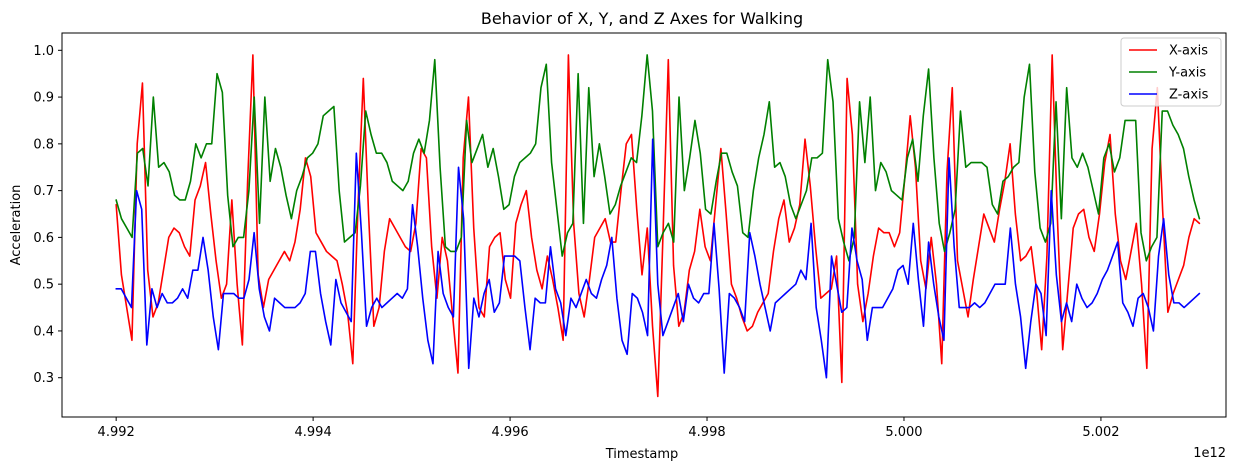  What do you see at coordinates (706, 432) in the screenshot?
I see `x-tick-label: 4.998` at bounding box center [706, 432].